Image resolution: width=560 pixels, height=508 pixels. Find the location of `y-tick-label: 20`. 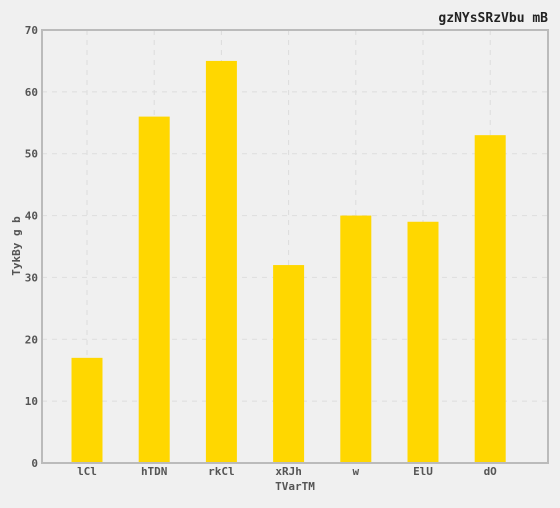

y-tick-label: 20 is located at coordinates (31, 339).